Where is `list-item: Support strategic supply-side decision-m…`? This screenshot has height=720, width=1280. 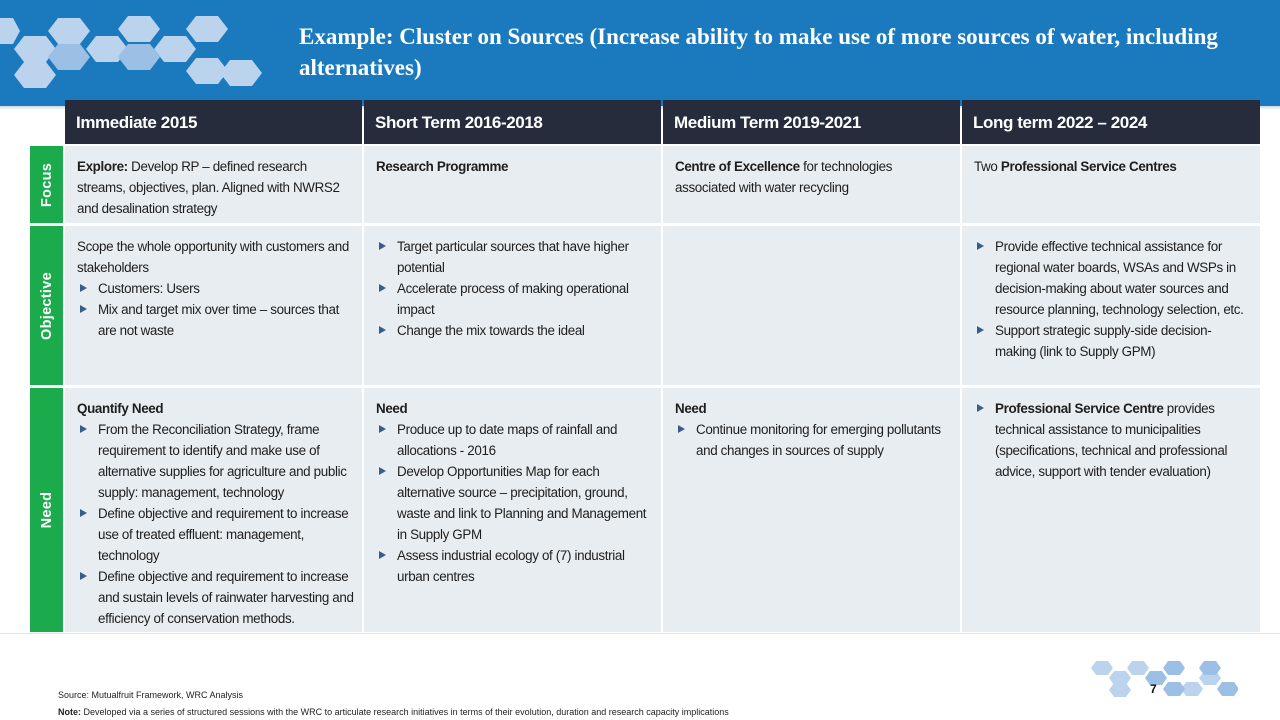
list-item: Support strategic supply-side decision-m… is located at coordinates (1113, 341).